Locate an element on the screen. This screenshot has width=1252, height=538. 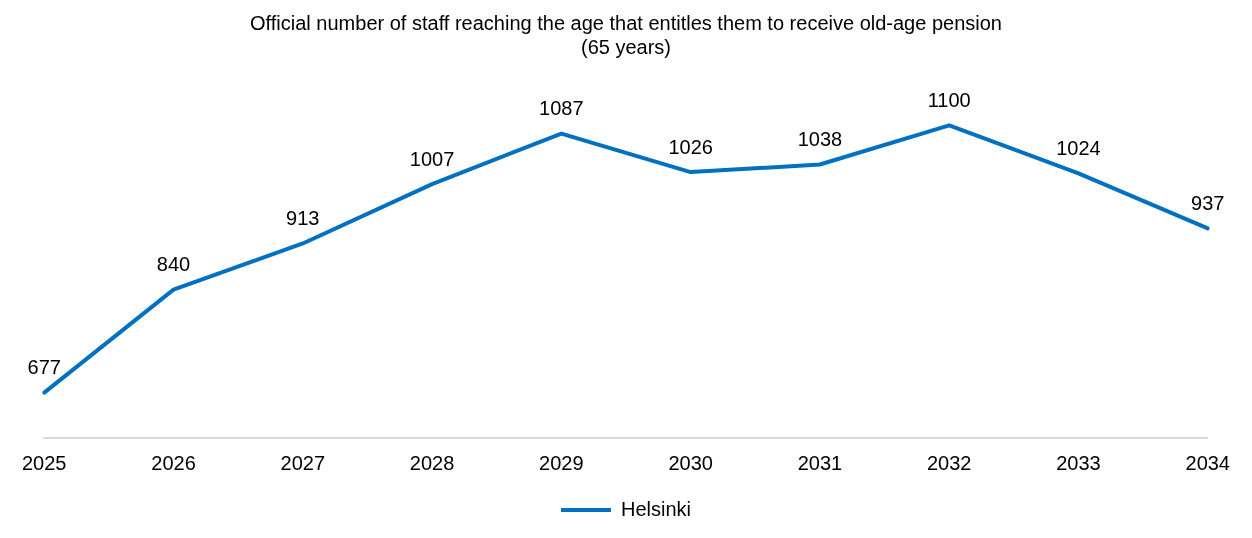
data-label: 1038 is located at coordinates (820, 139).